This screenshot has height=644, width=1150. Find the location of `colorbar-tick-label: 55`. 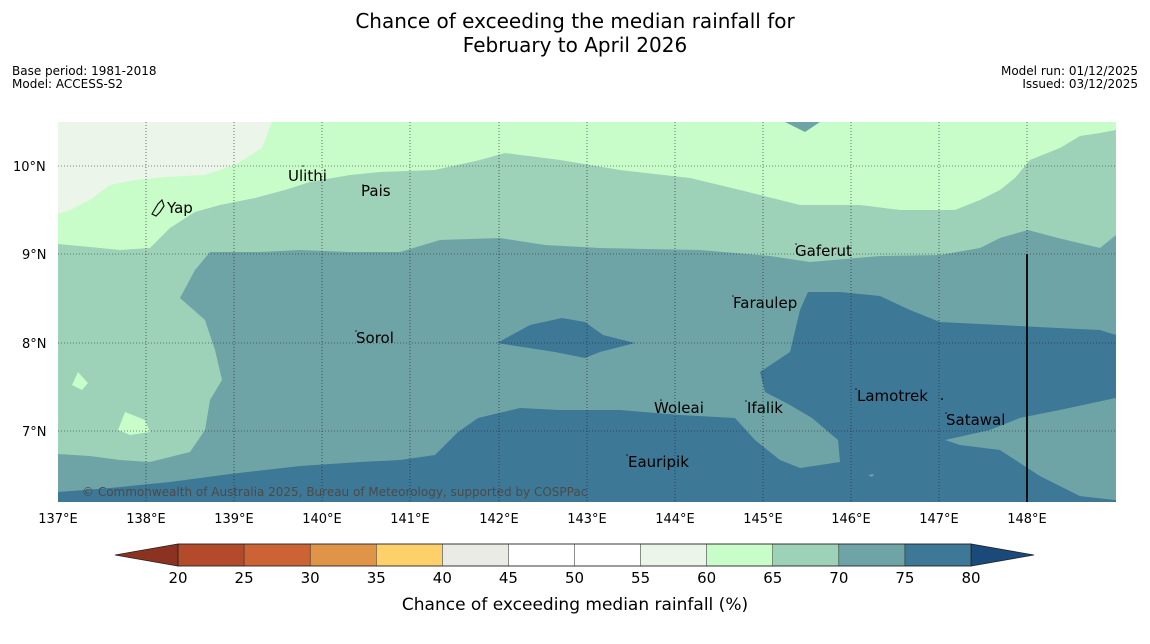

colorbar-tick-label: 55 is located at coordinates (640, 578).